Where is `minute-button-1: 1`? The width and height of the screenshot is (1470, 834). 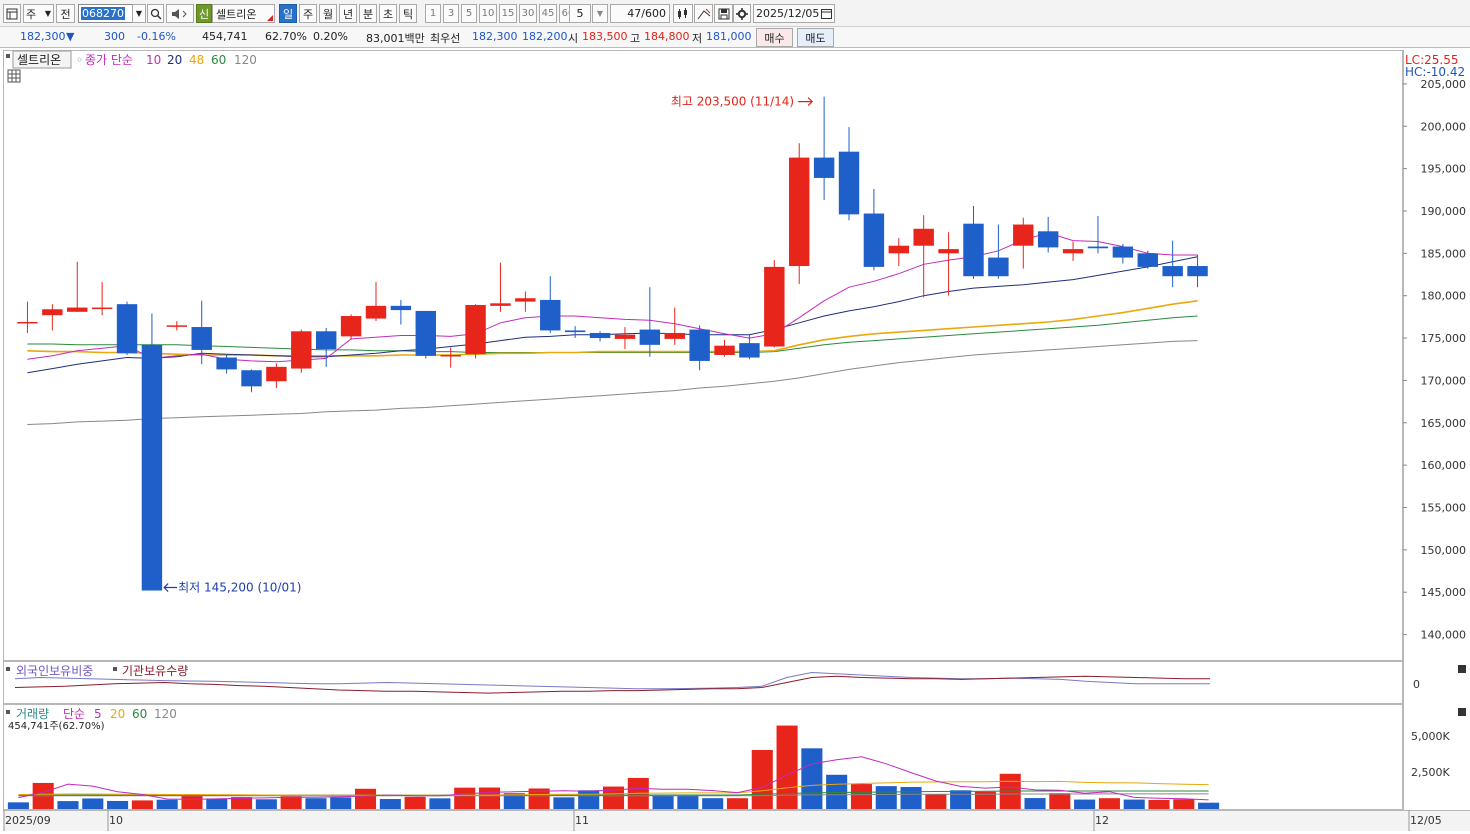 minute-button-1: 1 is located at coordinates (433, 13).